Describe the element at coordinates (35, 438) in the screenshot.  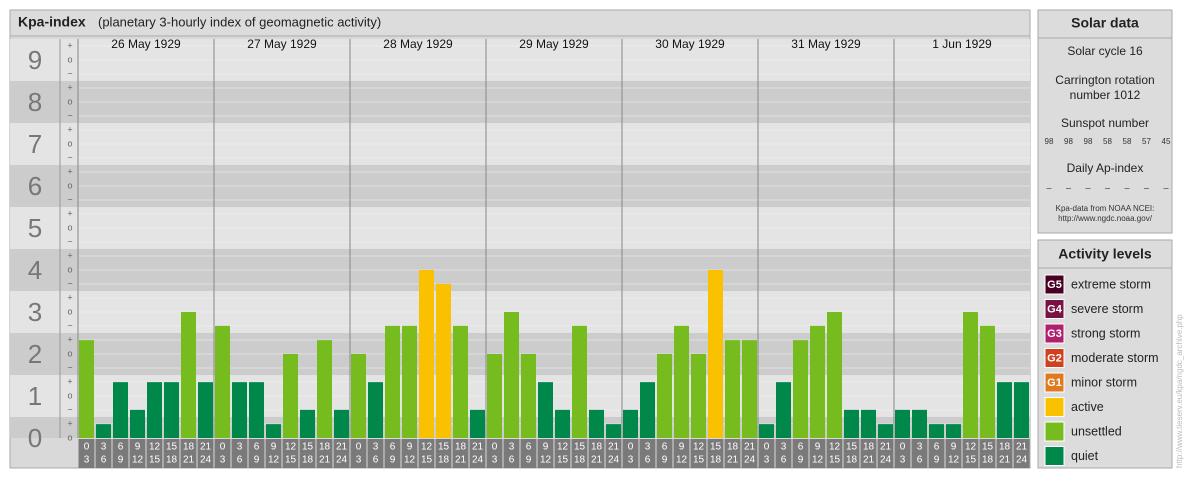
I see `y-tick-label: 0` at that location.